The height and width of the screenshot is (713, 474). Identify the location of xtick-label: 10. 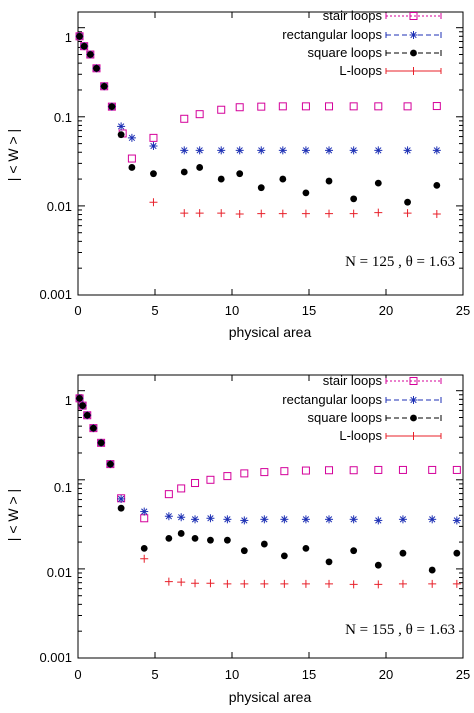
(232, 674).